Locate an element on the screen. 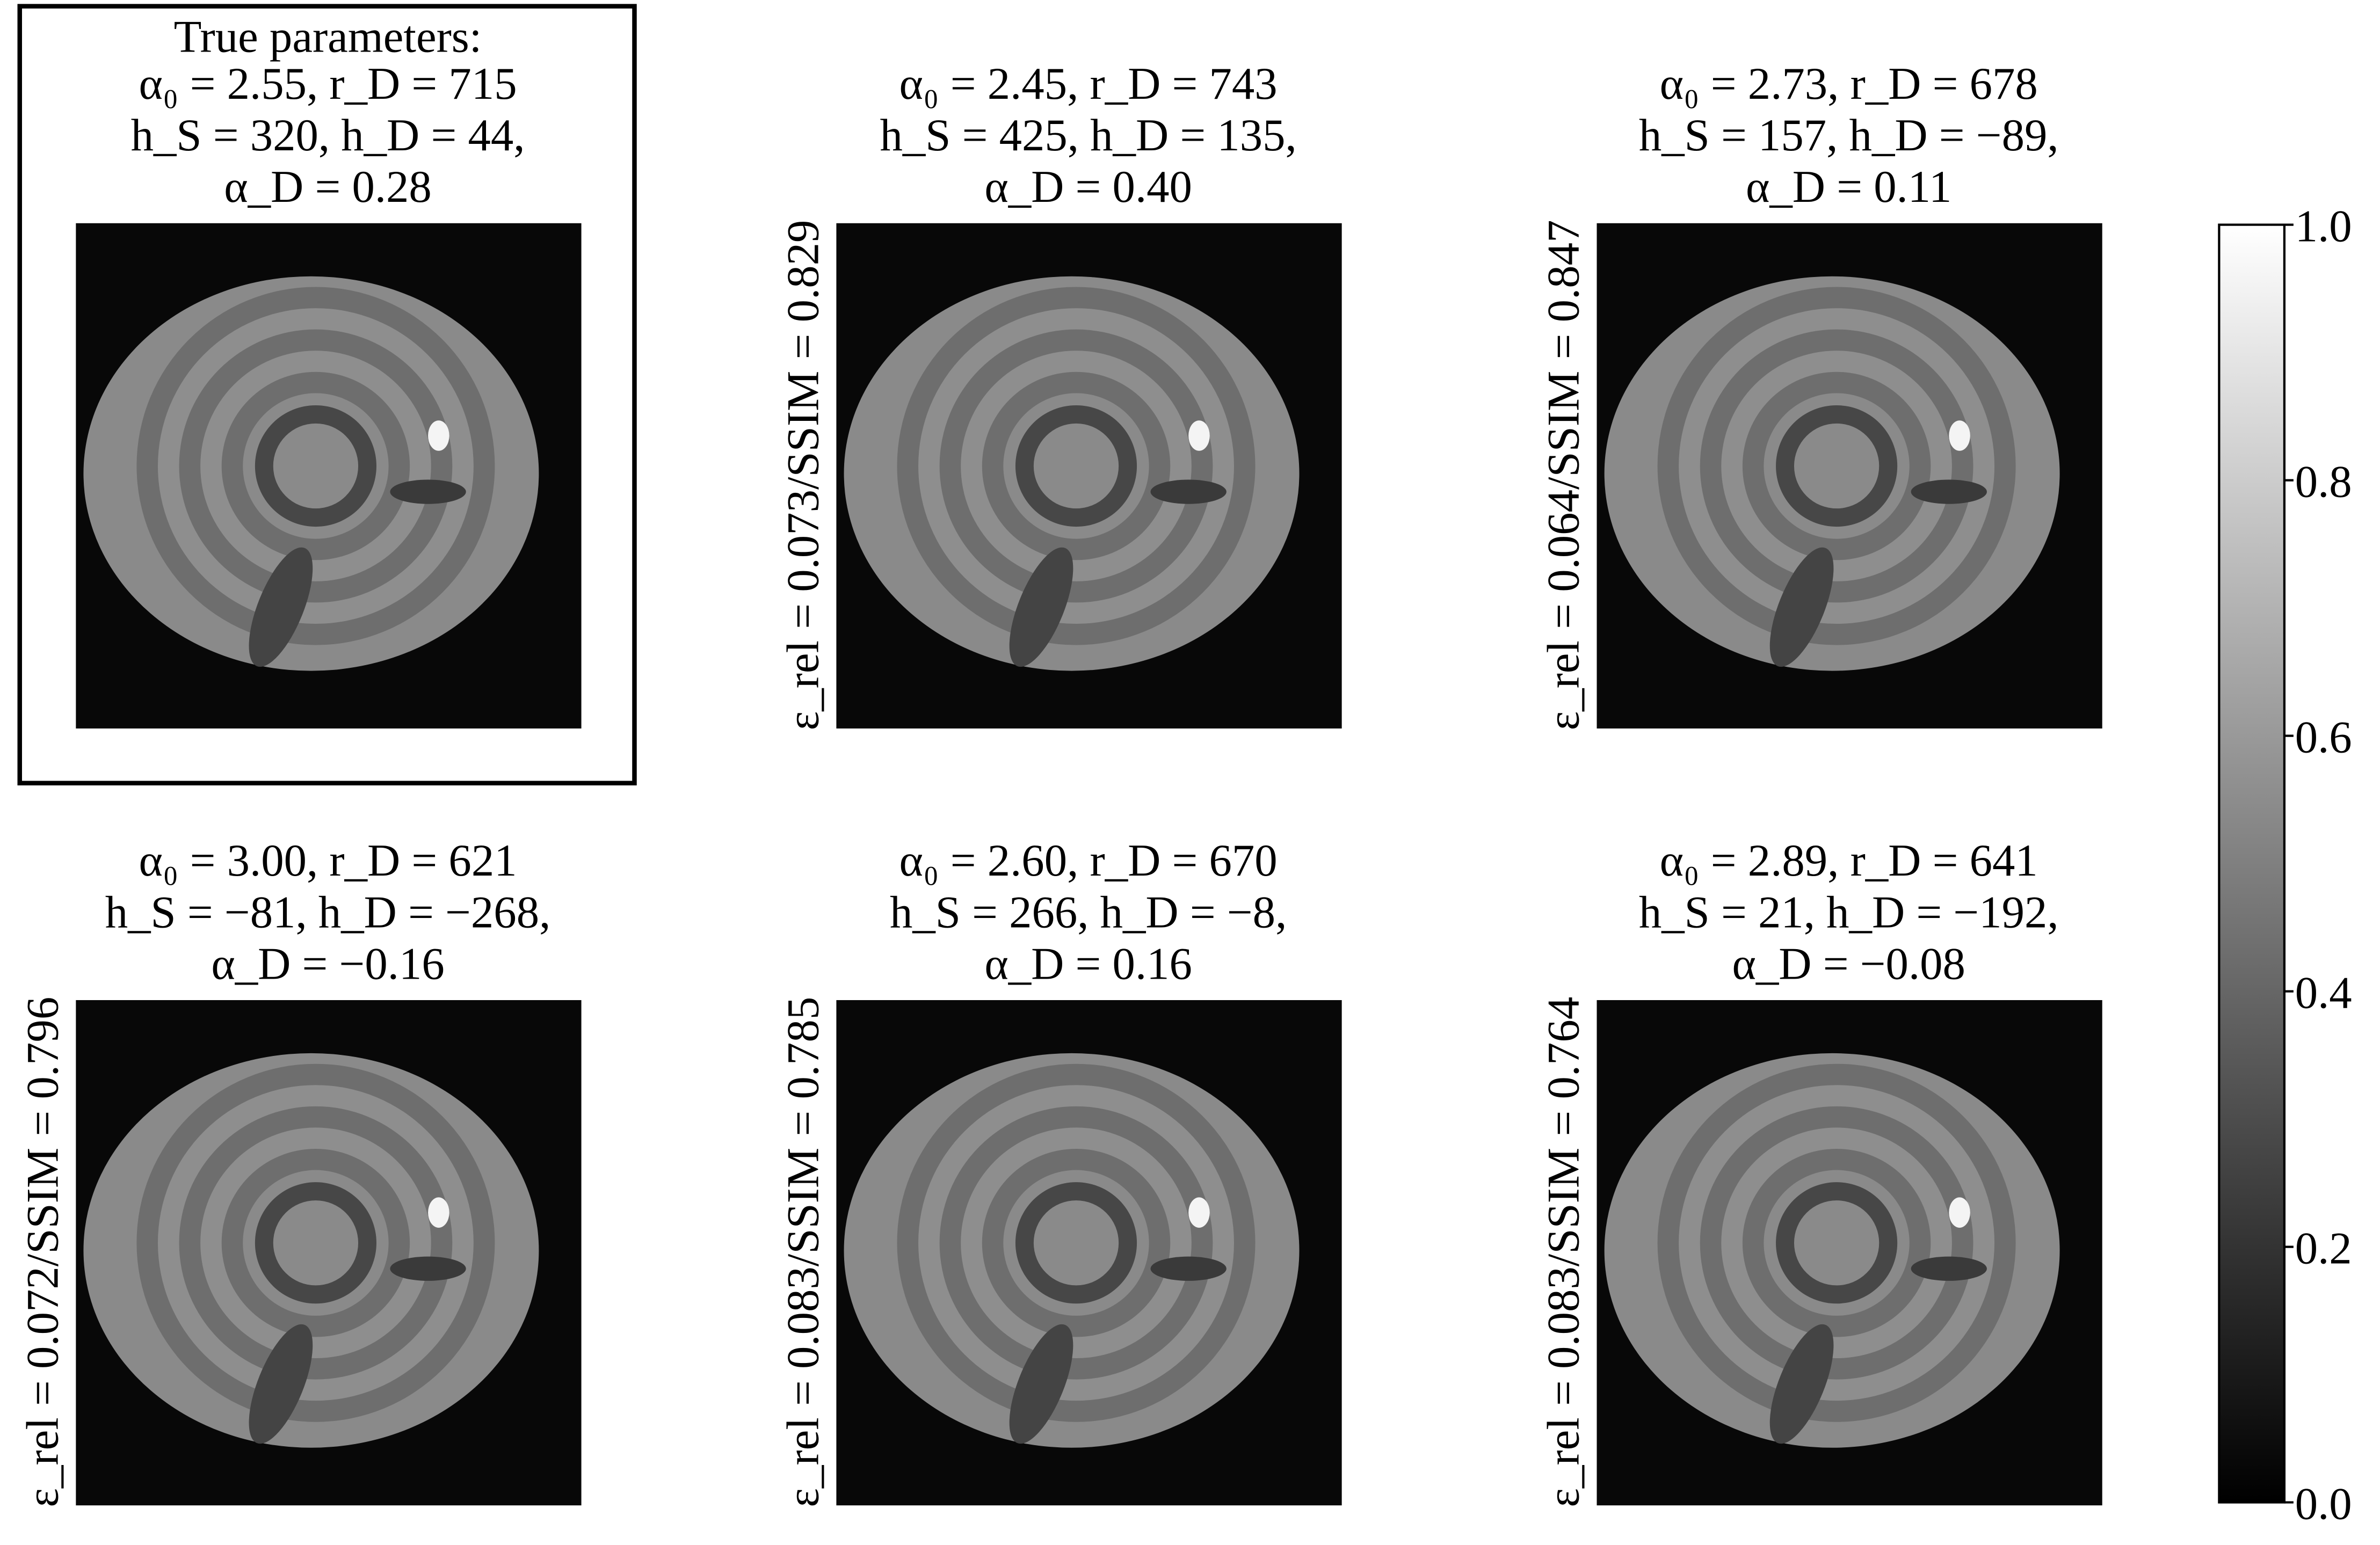 The height and width of the screenshot is (1545, 2380). panel-title-line: α₀ = 2.73, r_D = 678 is located at coordinates (1849, 84).